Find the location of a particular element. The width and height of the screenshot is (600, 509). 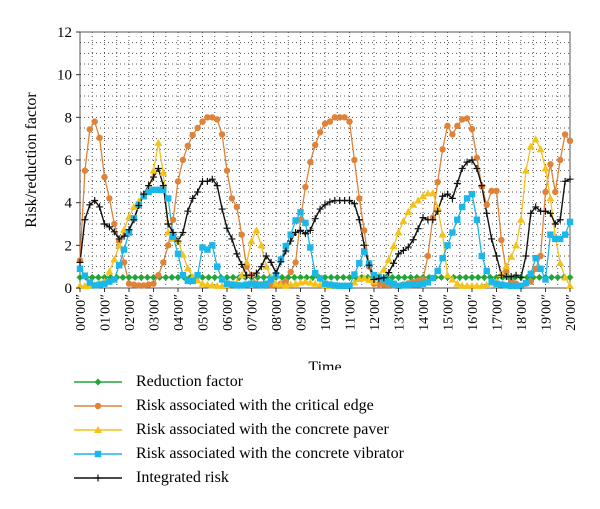

y-axis-label: Risk/reduction factor is located at coordinates (31, 160).